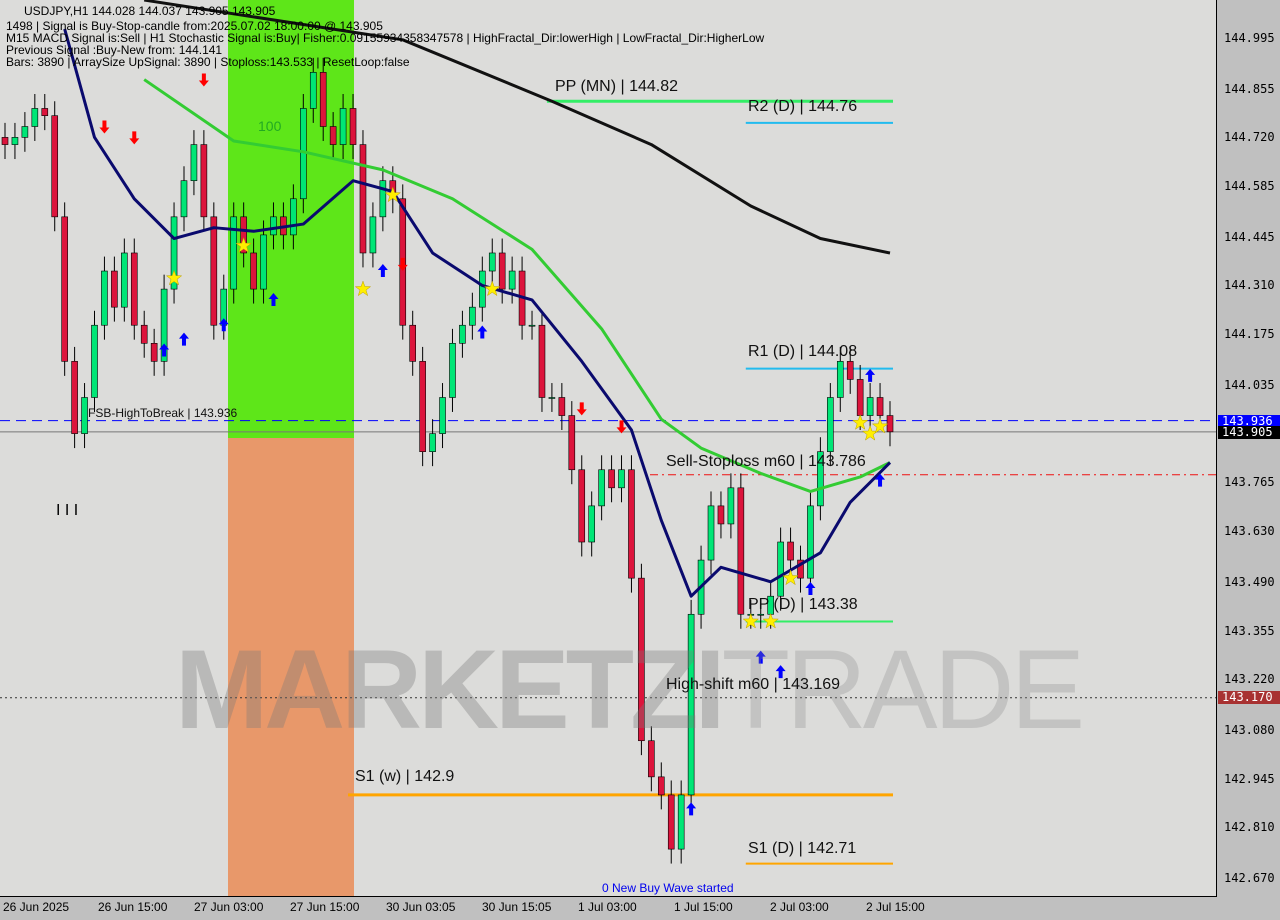 This screenshot has width=1280, height=920. What do you see at coordinates (67, 510) in the screenshot?
I see `bars-mark: I I I` at bounding box center [67, 510].